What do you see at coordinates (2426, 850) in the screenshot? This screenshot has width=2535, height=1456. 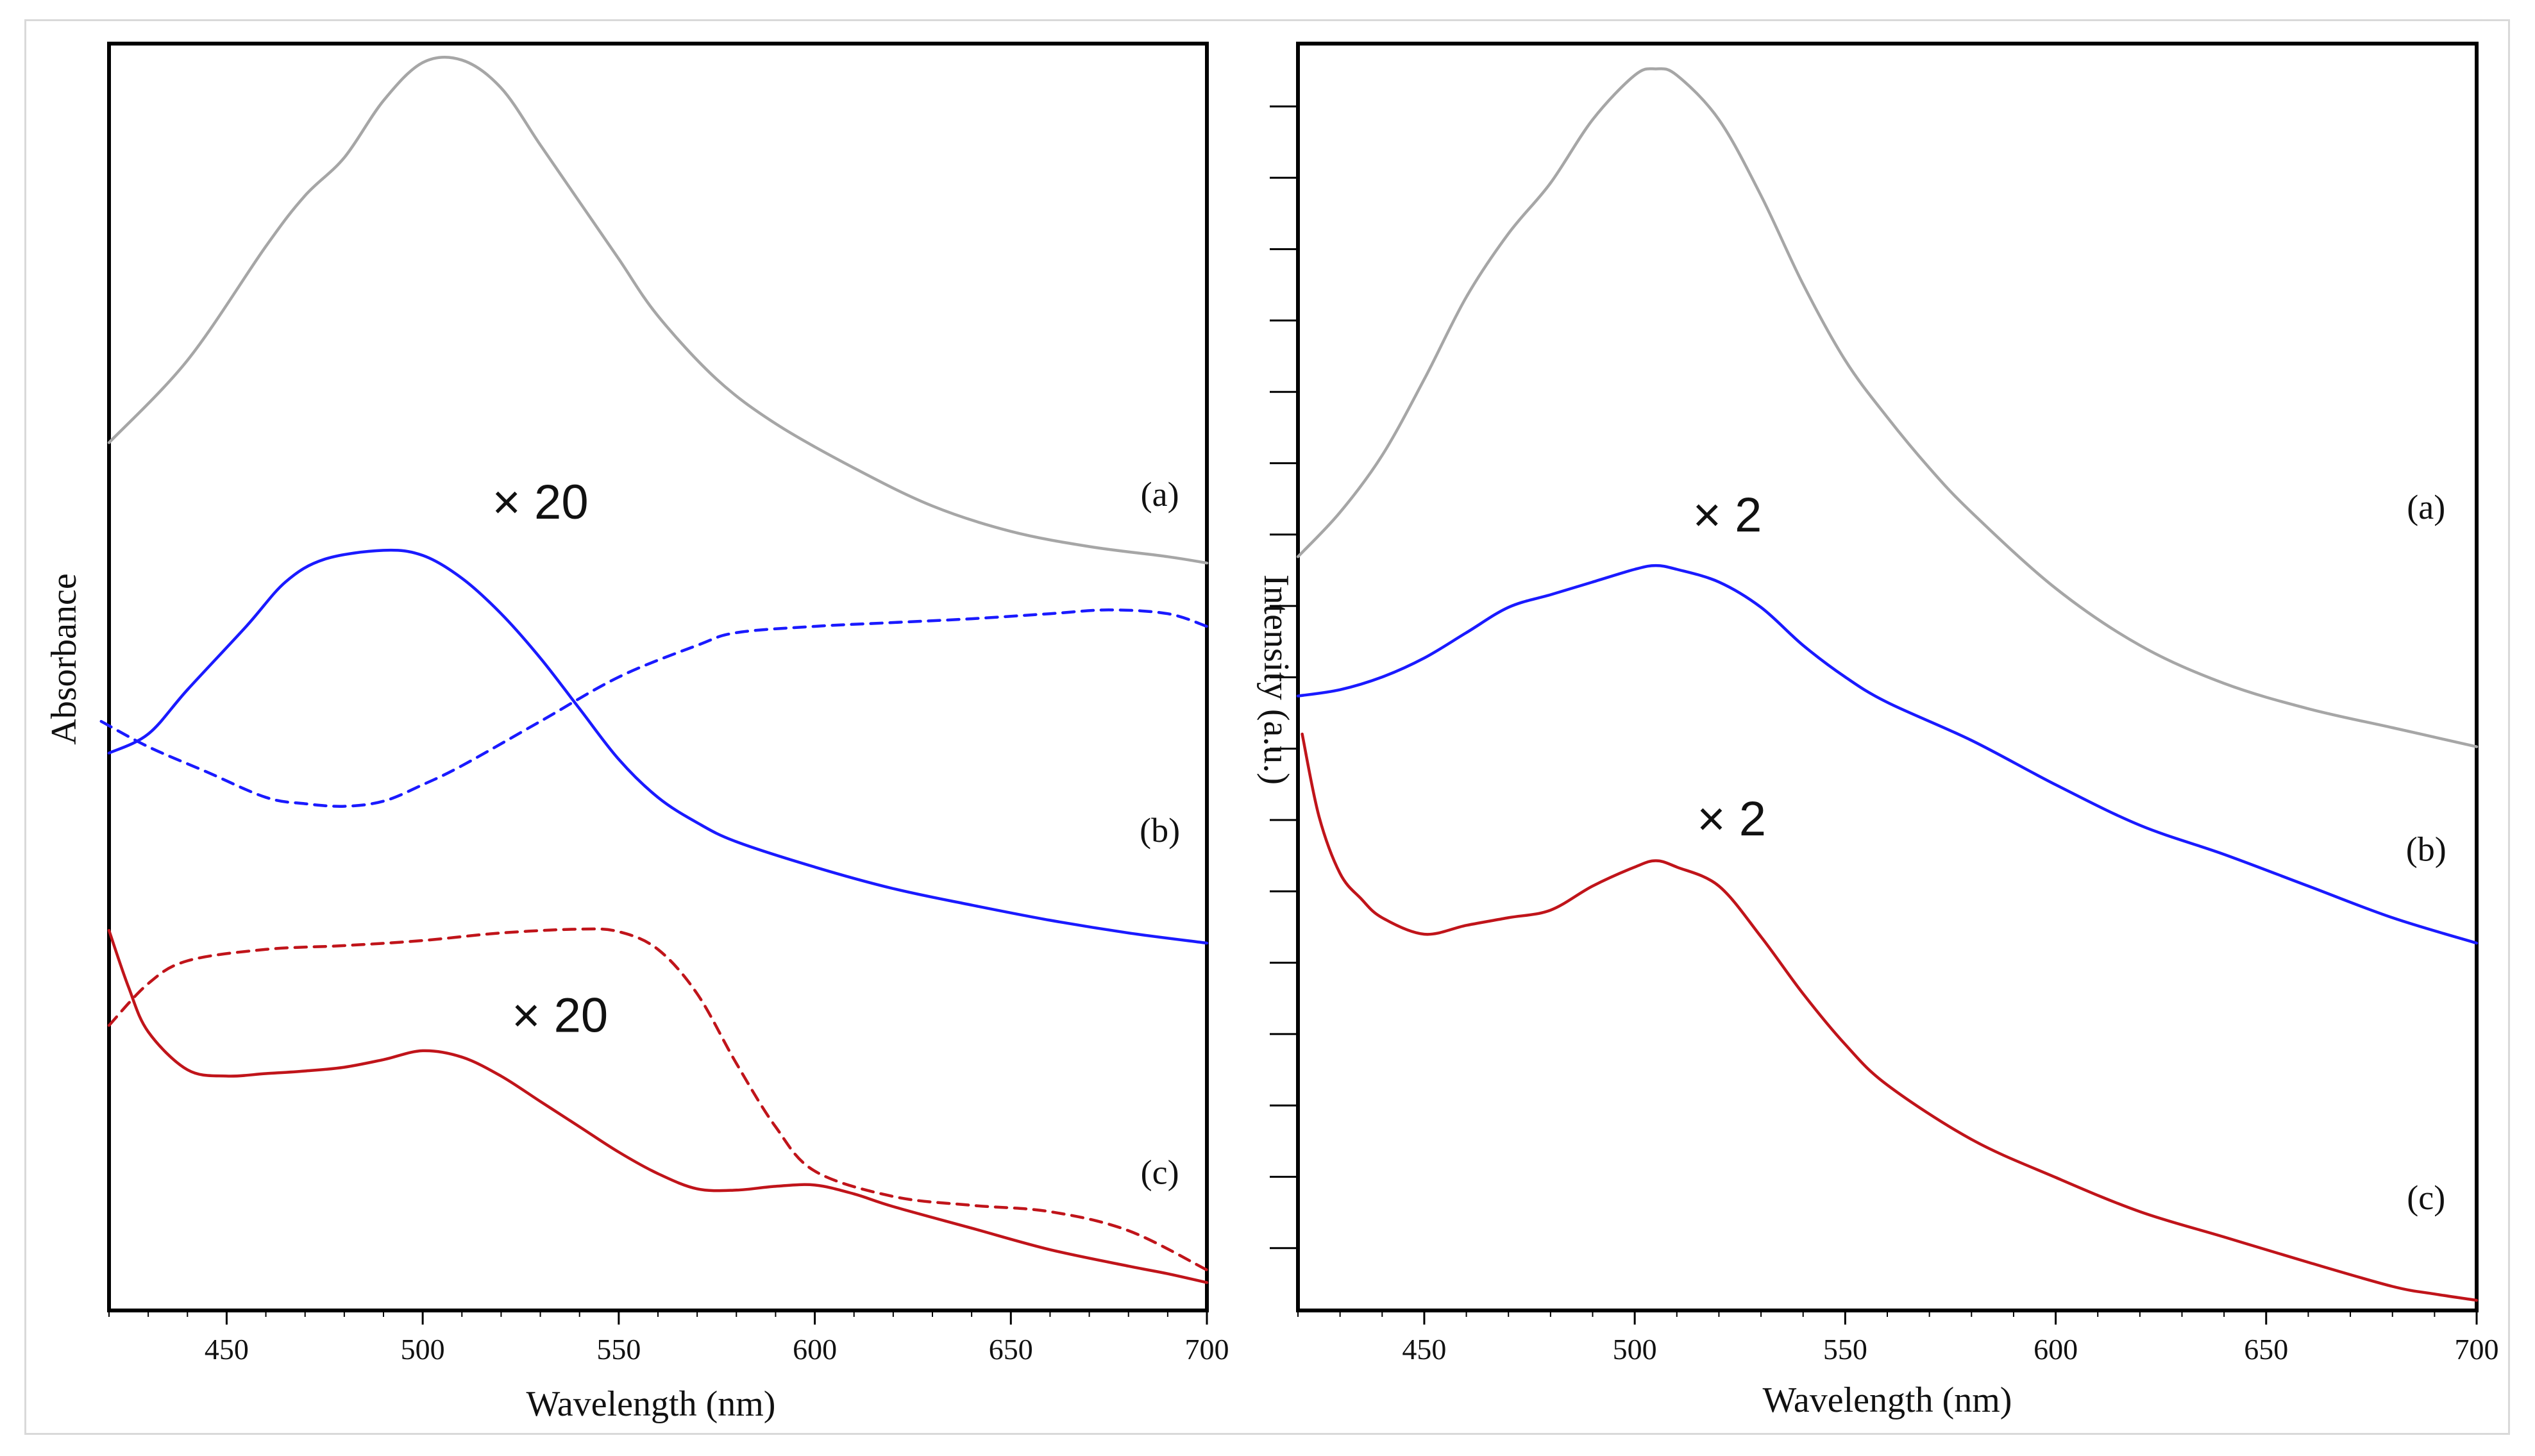 I see `right-annotation-1: (b)` at bounding box center [2426, 850].